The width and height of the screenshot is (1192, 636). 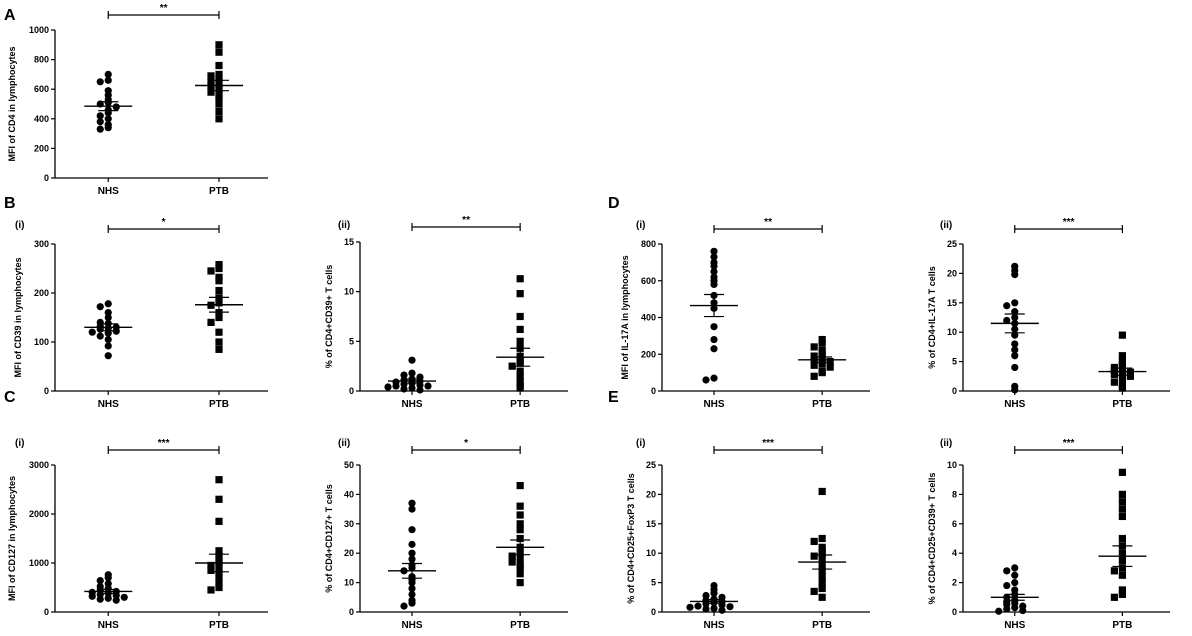 I want to click on significance-label: **, so click(x=768, y=222).